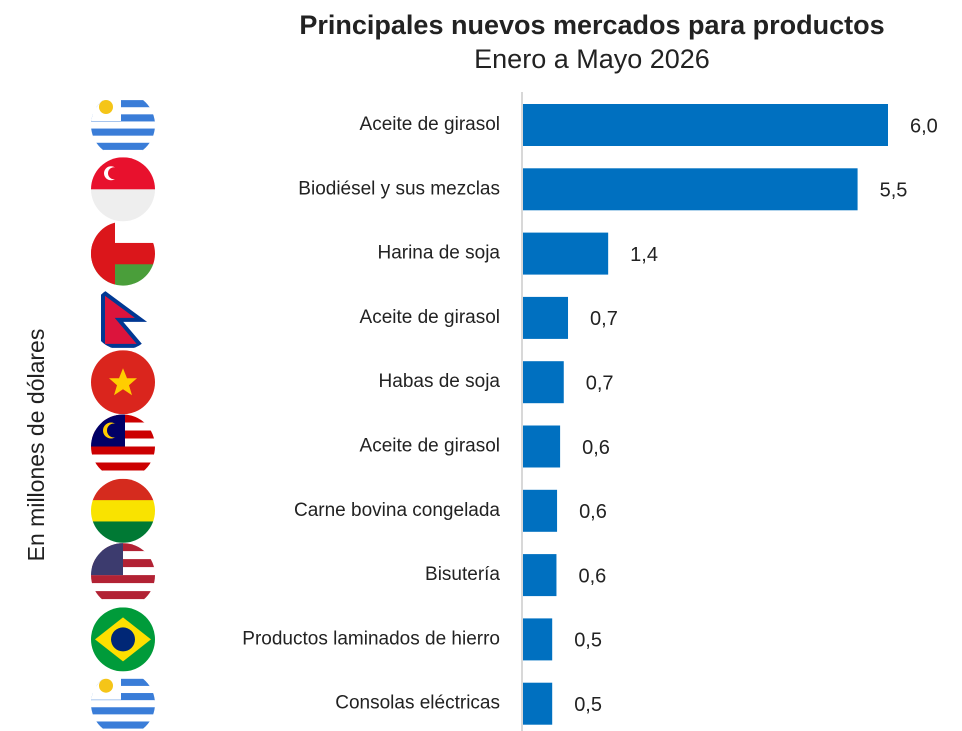  Describe the element at coordinates (371, 638) in the screenshot. I see `category-label: Productos laminados de hierro` at that location.